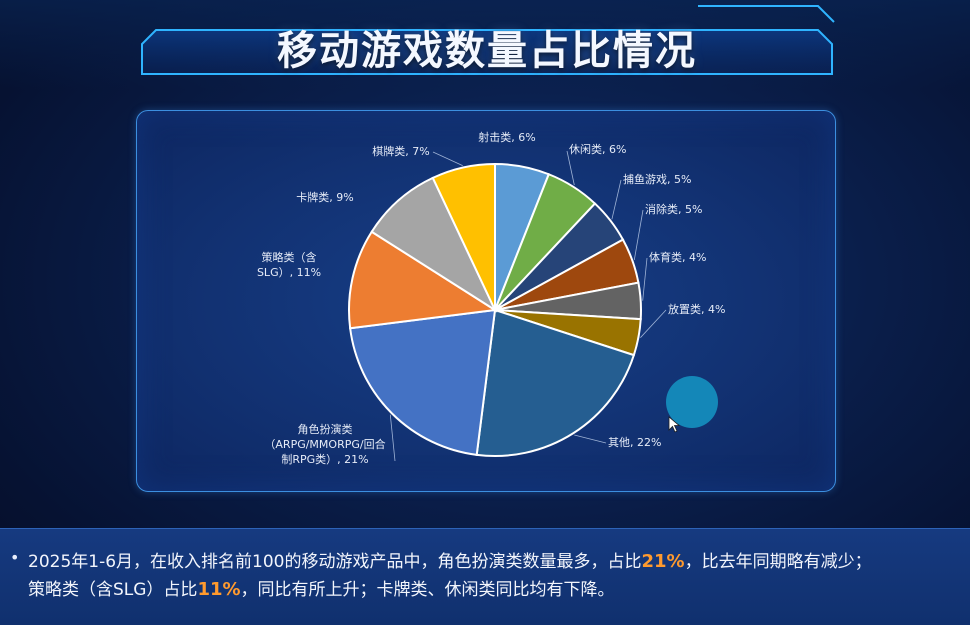  What do you see at coordinates (324, 444) in the screenshot?
I see `slice-label-7: 角色扮演类（ARPG/MMORPG/回合制RPG类）, 21%` at bounding box center [324, 444].